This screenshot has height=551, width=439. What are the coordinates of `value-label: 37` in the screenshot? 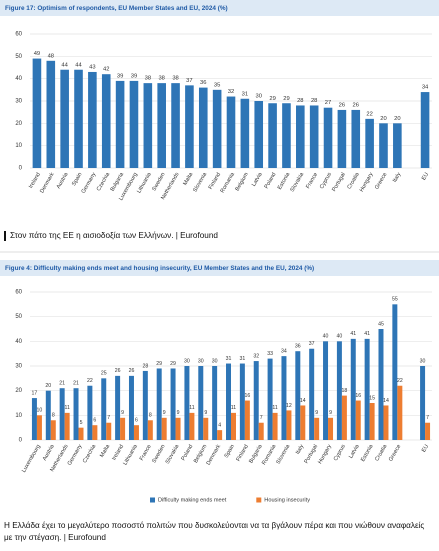 It's located at (189, 81).